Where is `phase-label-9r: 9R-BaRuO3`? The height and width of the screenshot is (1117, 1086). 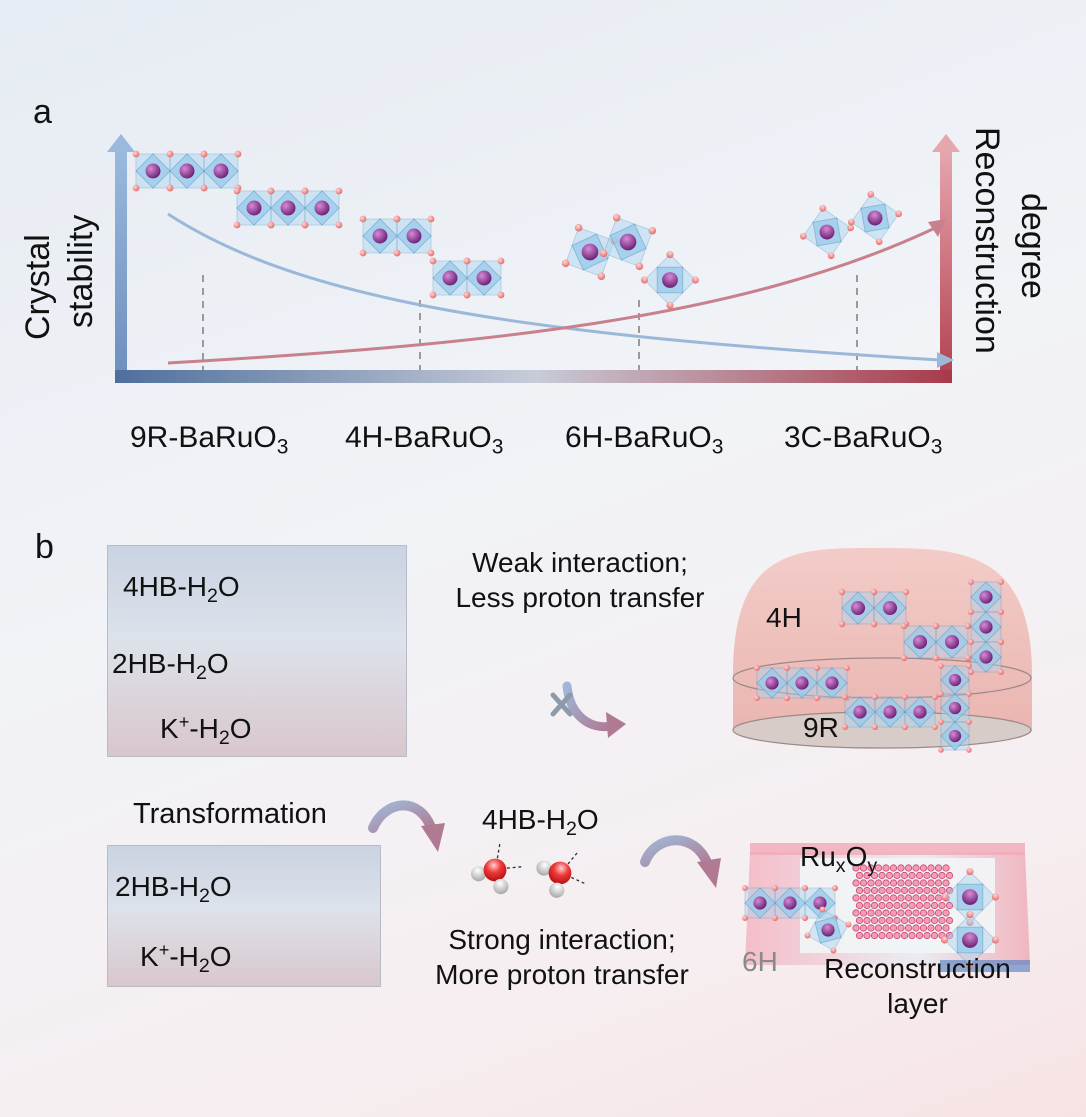 phase-label-9r: 9R-BaRuO3 is located at coordinates (209, 440).